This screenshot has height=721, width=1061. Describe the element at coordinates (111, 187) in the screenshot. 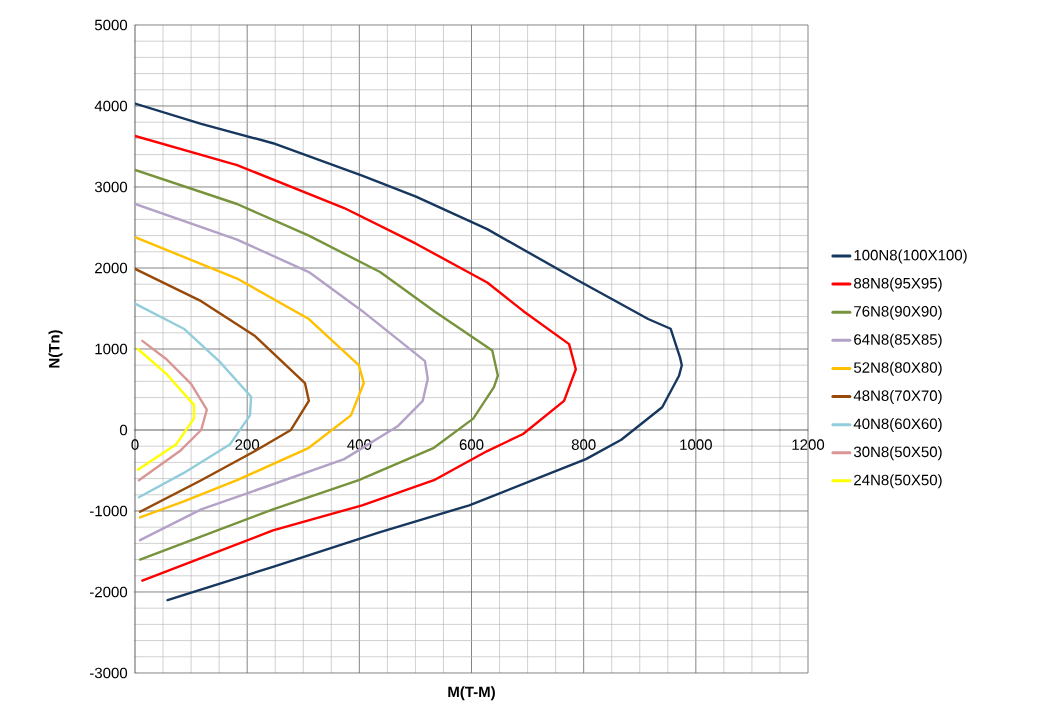

I see `y-tick-label: 3000` at that location.